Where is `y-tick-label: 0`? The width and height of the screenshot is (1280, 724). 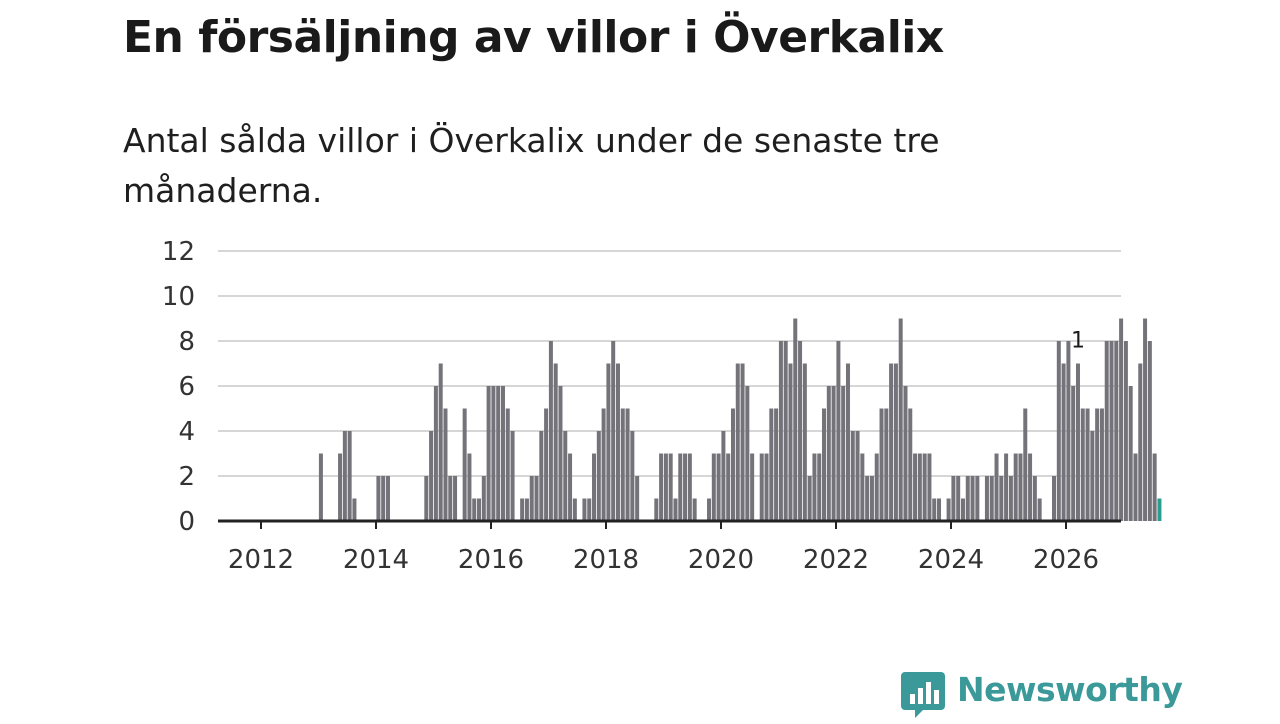
y-tick-label: 0 is located at coordinates (186, 522).